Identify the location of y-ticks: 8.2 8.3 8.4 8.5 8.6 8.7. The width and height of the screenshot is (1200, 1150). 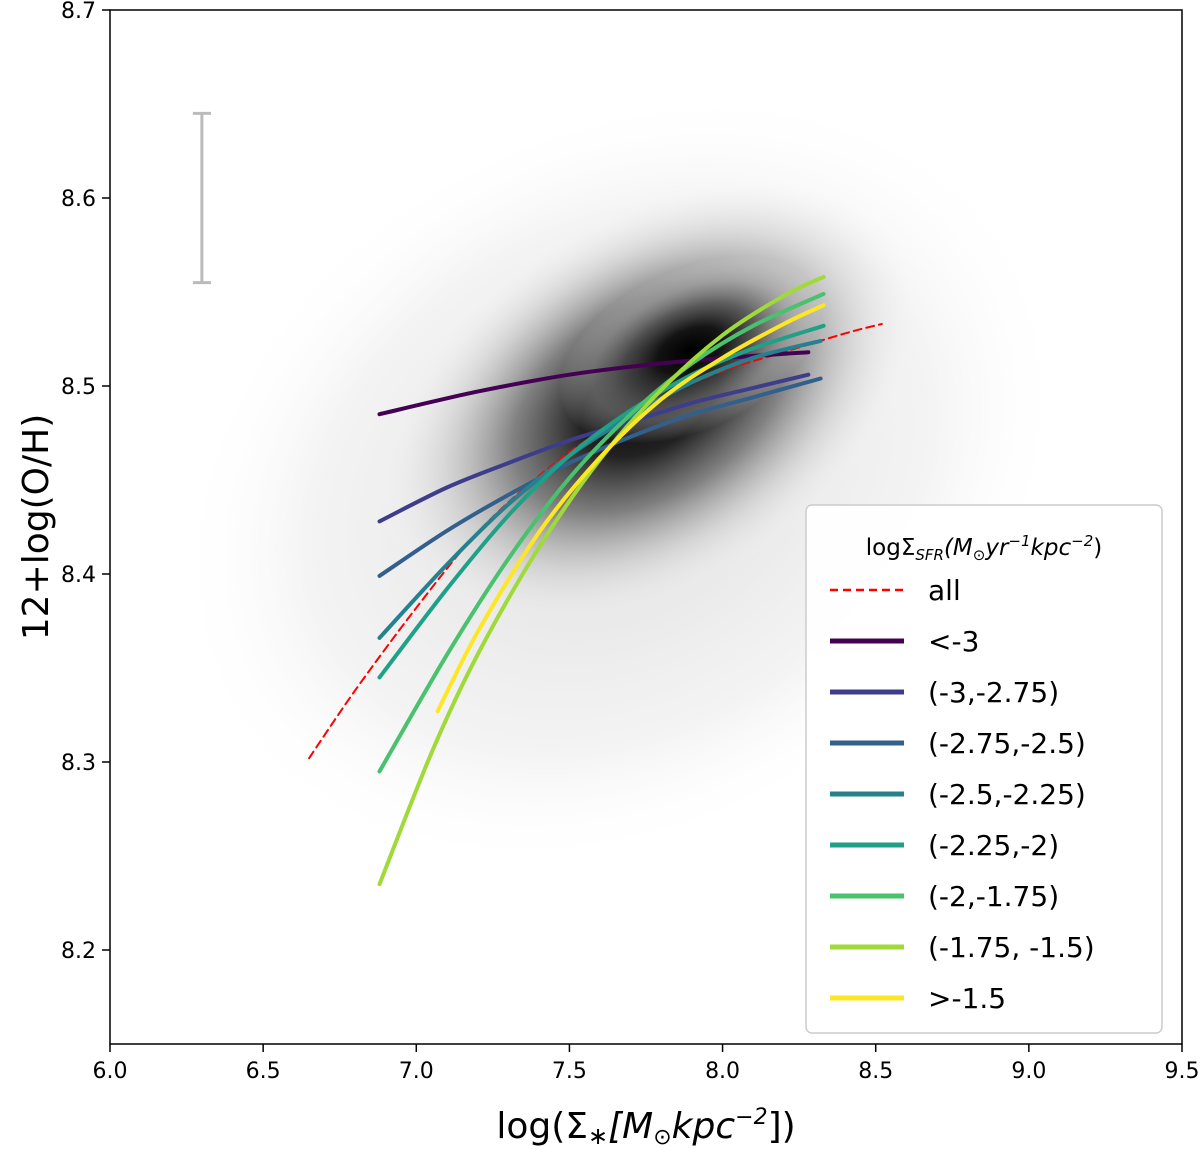
(85, 482).